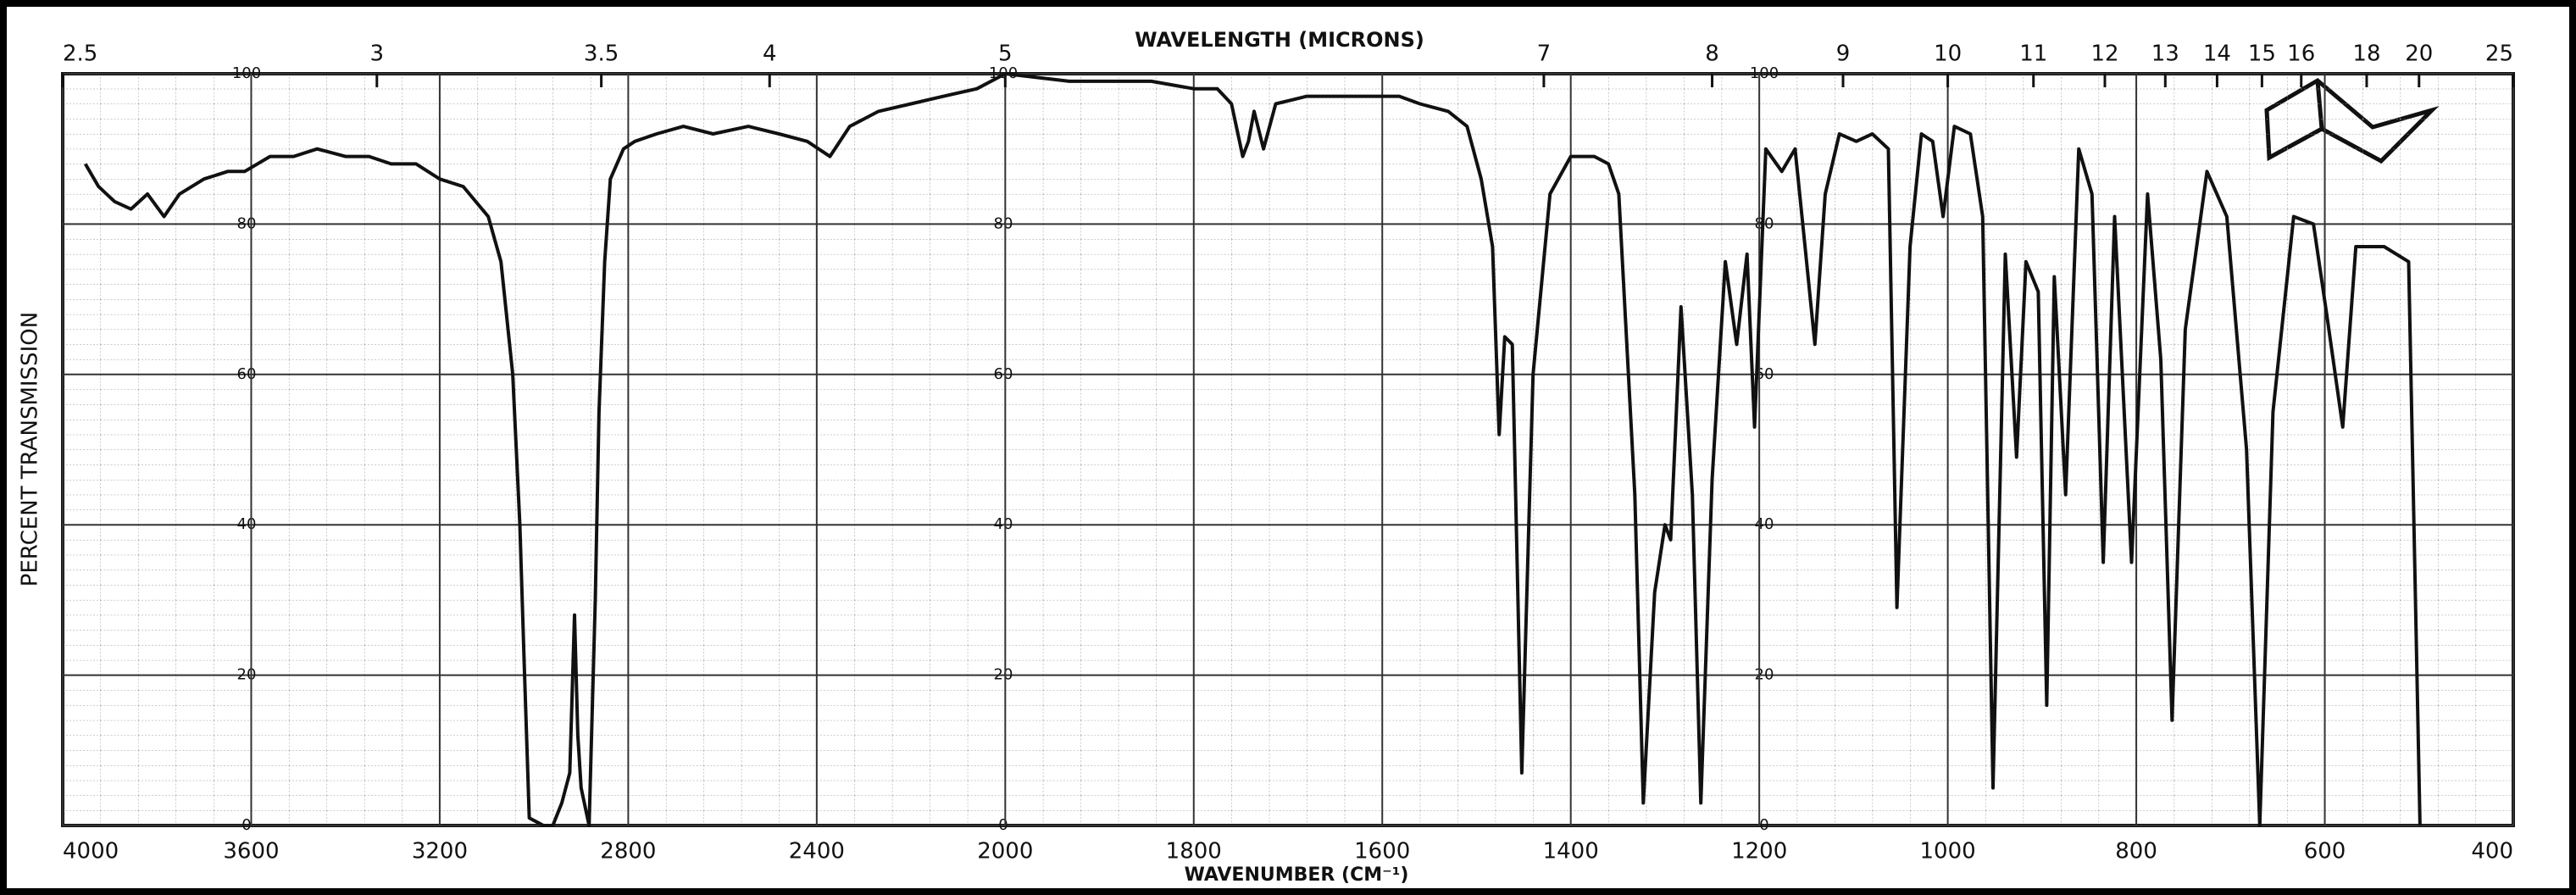 The image size is (2576, 895). Describe the element at coordinates (2217, 55) in the screenshot. I see `x2-tick-label: 14` at that location.